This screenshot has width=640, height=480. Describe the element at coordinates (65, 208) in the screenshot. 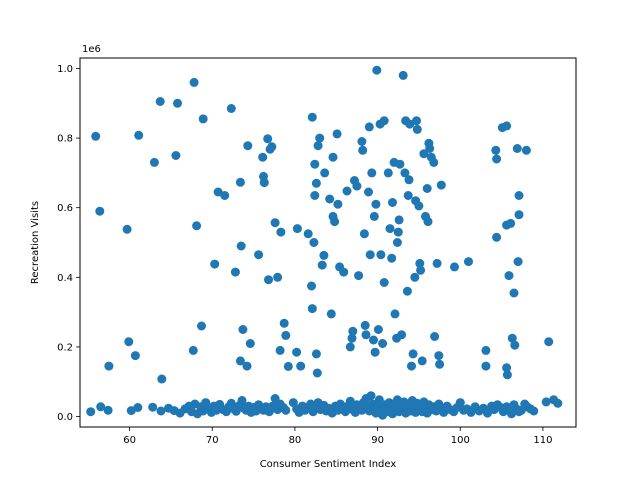

I see `y-tick-label: 0.6` at that location.